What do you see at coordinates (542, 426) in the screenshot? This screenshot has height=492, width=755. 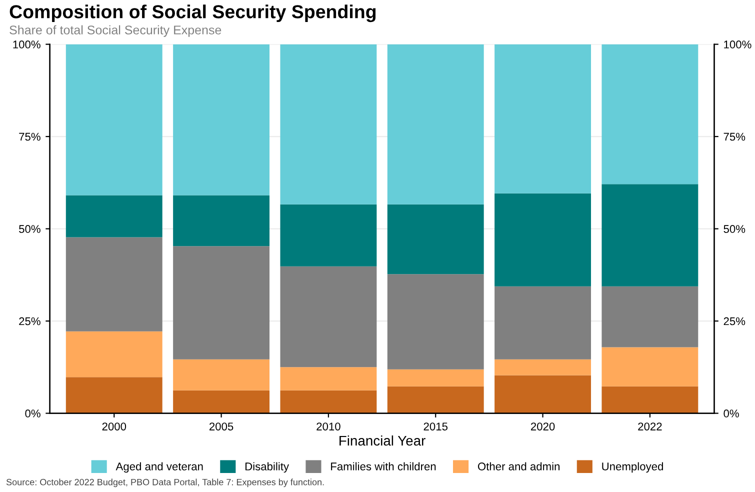 I see `x-tick-label: 2020` at bounding box center [542, 426].